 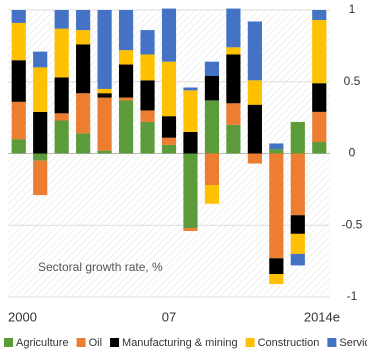 What do you see at coordinates (95, 343) in the screenshot?
I see `legend-label: Oil` at bounding box center [95, 343].